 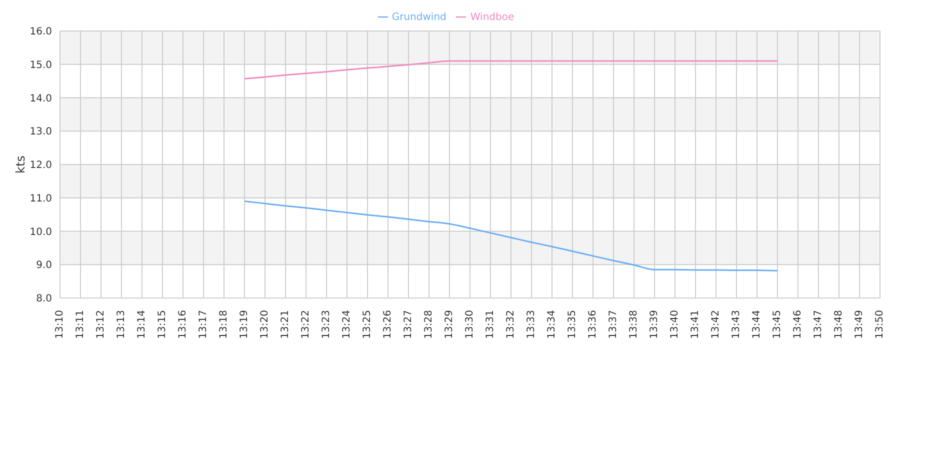 What do you see at coordinates (798, 324) in the screenshot?
I see `x-tick-label: 13:46` at bounding box center [798, 324].